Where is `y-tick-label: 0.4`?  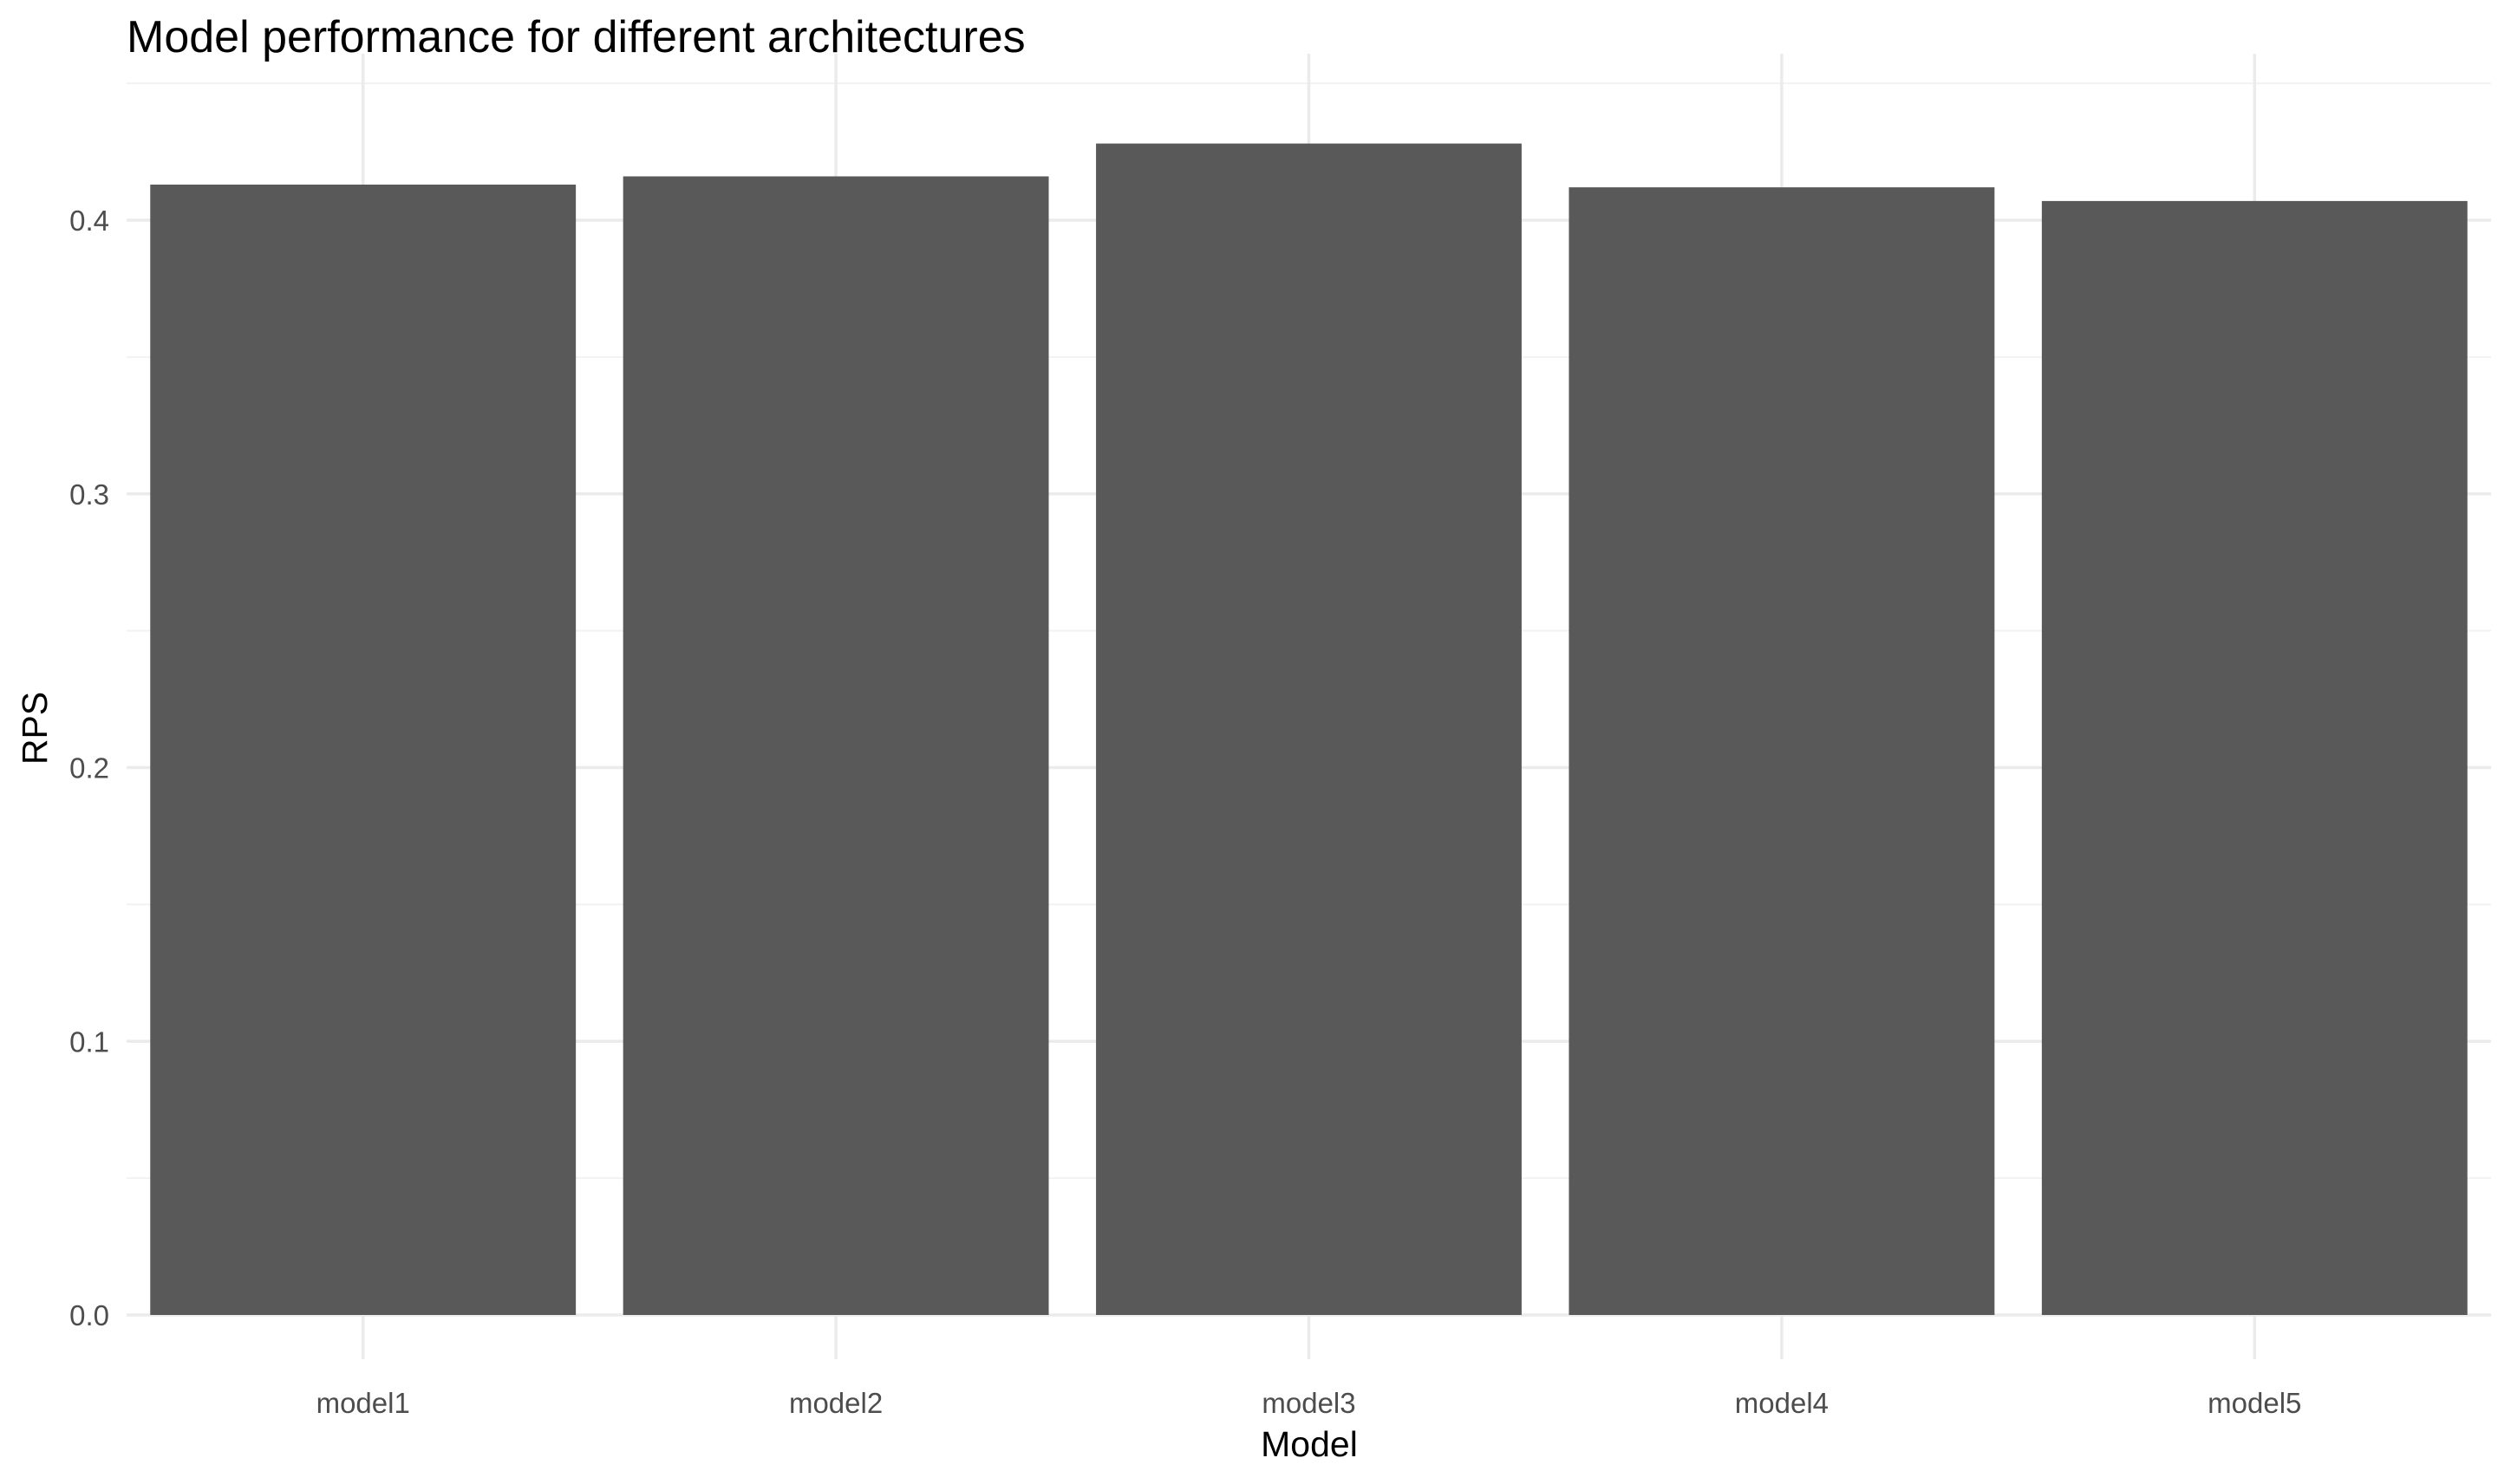 y-tick-label: 0.4 is located at coordinates (89, 221).